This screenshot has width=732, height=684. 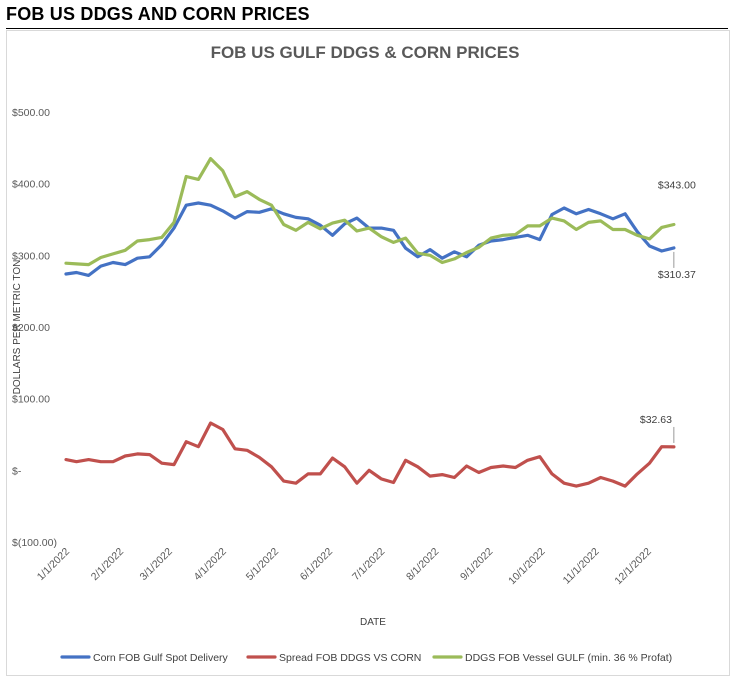 I want to click on x-tick-label: 5/1/2022, so click(x=262, y=564).